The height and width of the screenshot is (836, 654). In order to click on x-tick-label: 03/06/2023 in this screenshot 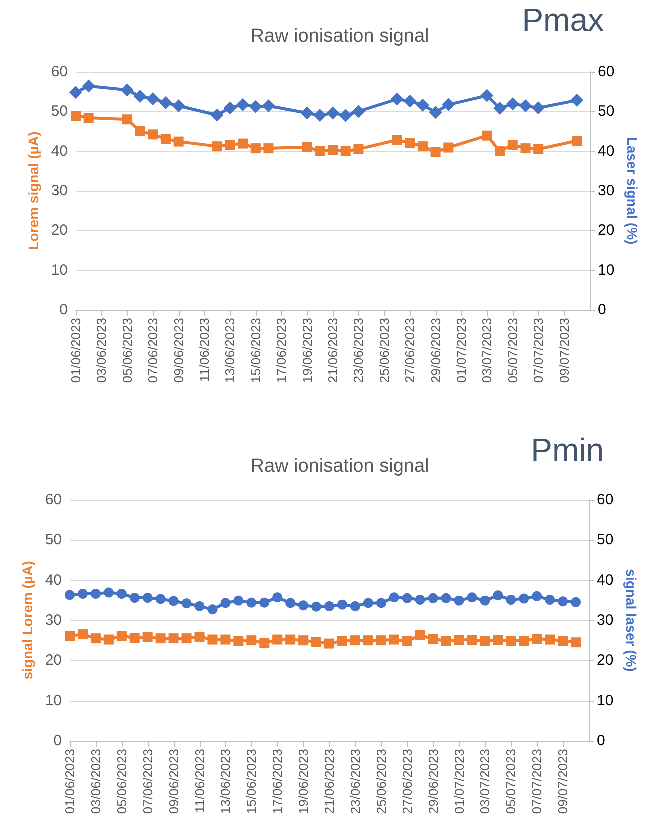, I will do `click(102, 351)`.